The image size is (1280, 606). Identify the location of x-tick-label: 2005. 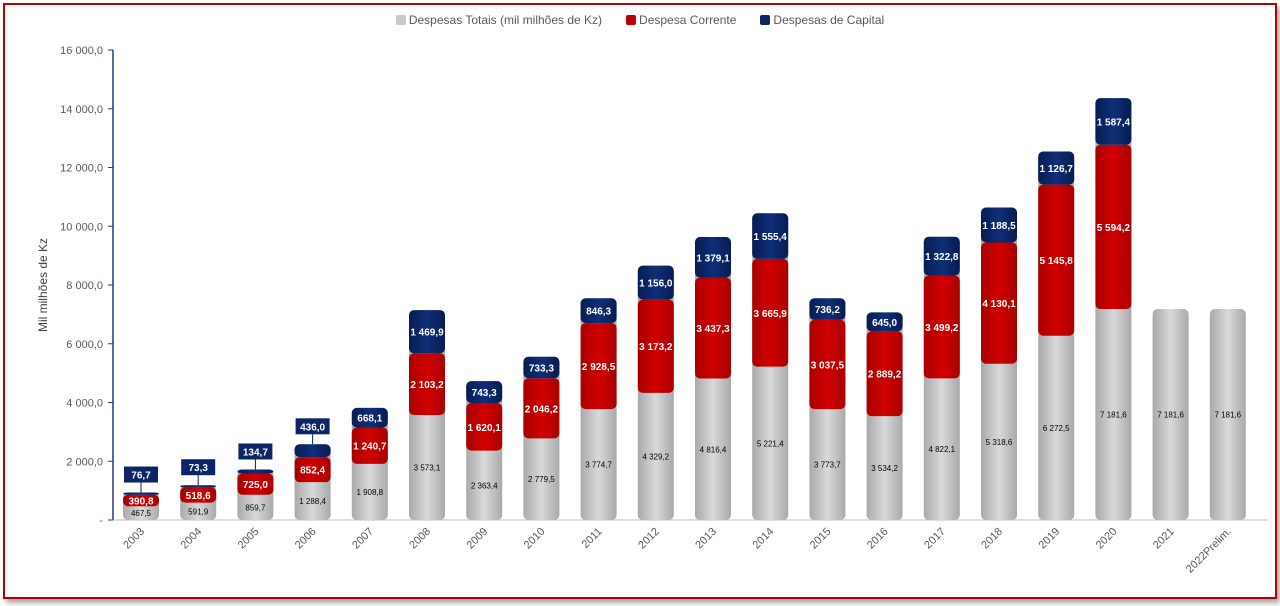
(249, 539).